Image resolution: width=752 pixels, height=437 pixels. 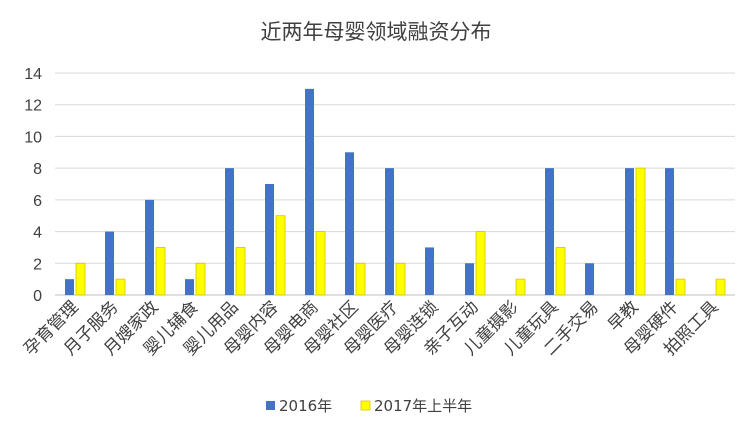 I want to click on y-axis-ticks: 0 2 4 6 8 10 12 14, so click(x=33, y=185).